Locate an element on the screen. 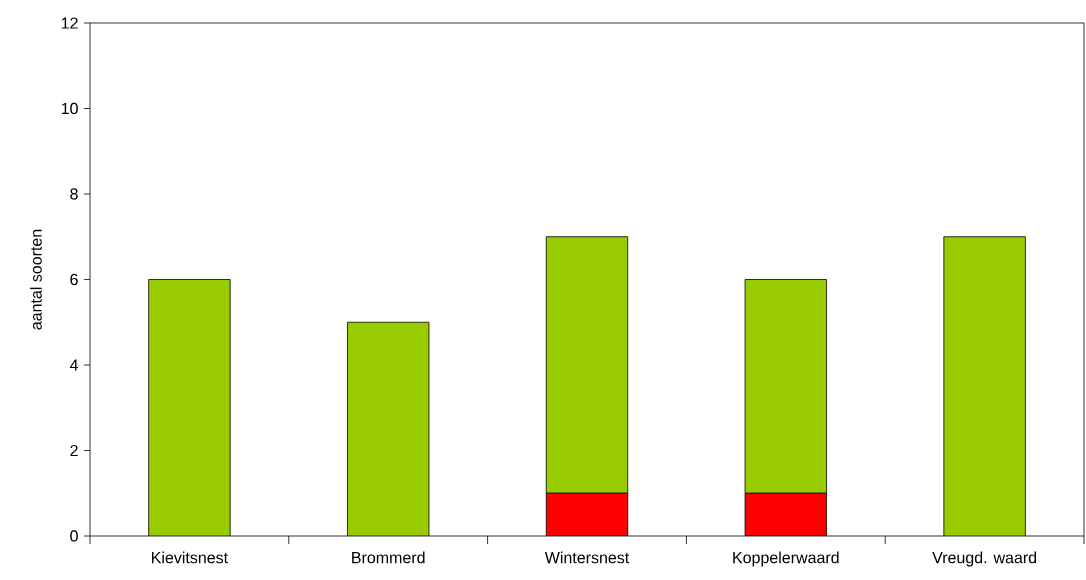  y-tick-label: 0 is located at coordinates (74, 536).